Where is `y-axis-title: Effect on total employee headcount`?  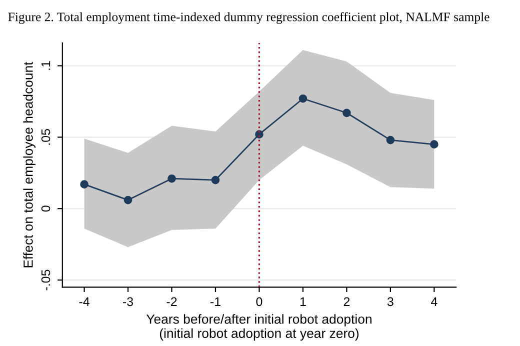 y-axis-title: Effect on total employee headcount is located at coordinates (29, 165).